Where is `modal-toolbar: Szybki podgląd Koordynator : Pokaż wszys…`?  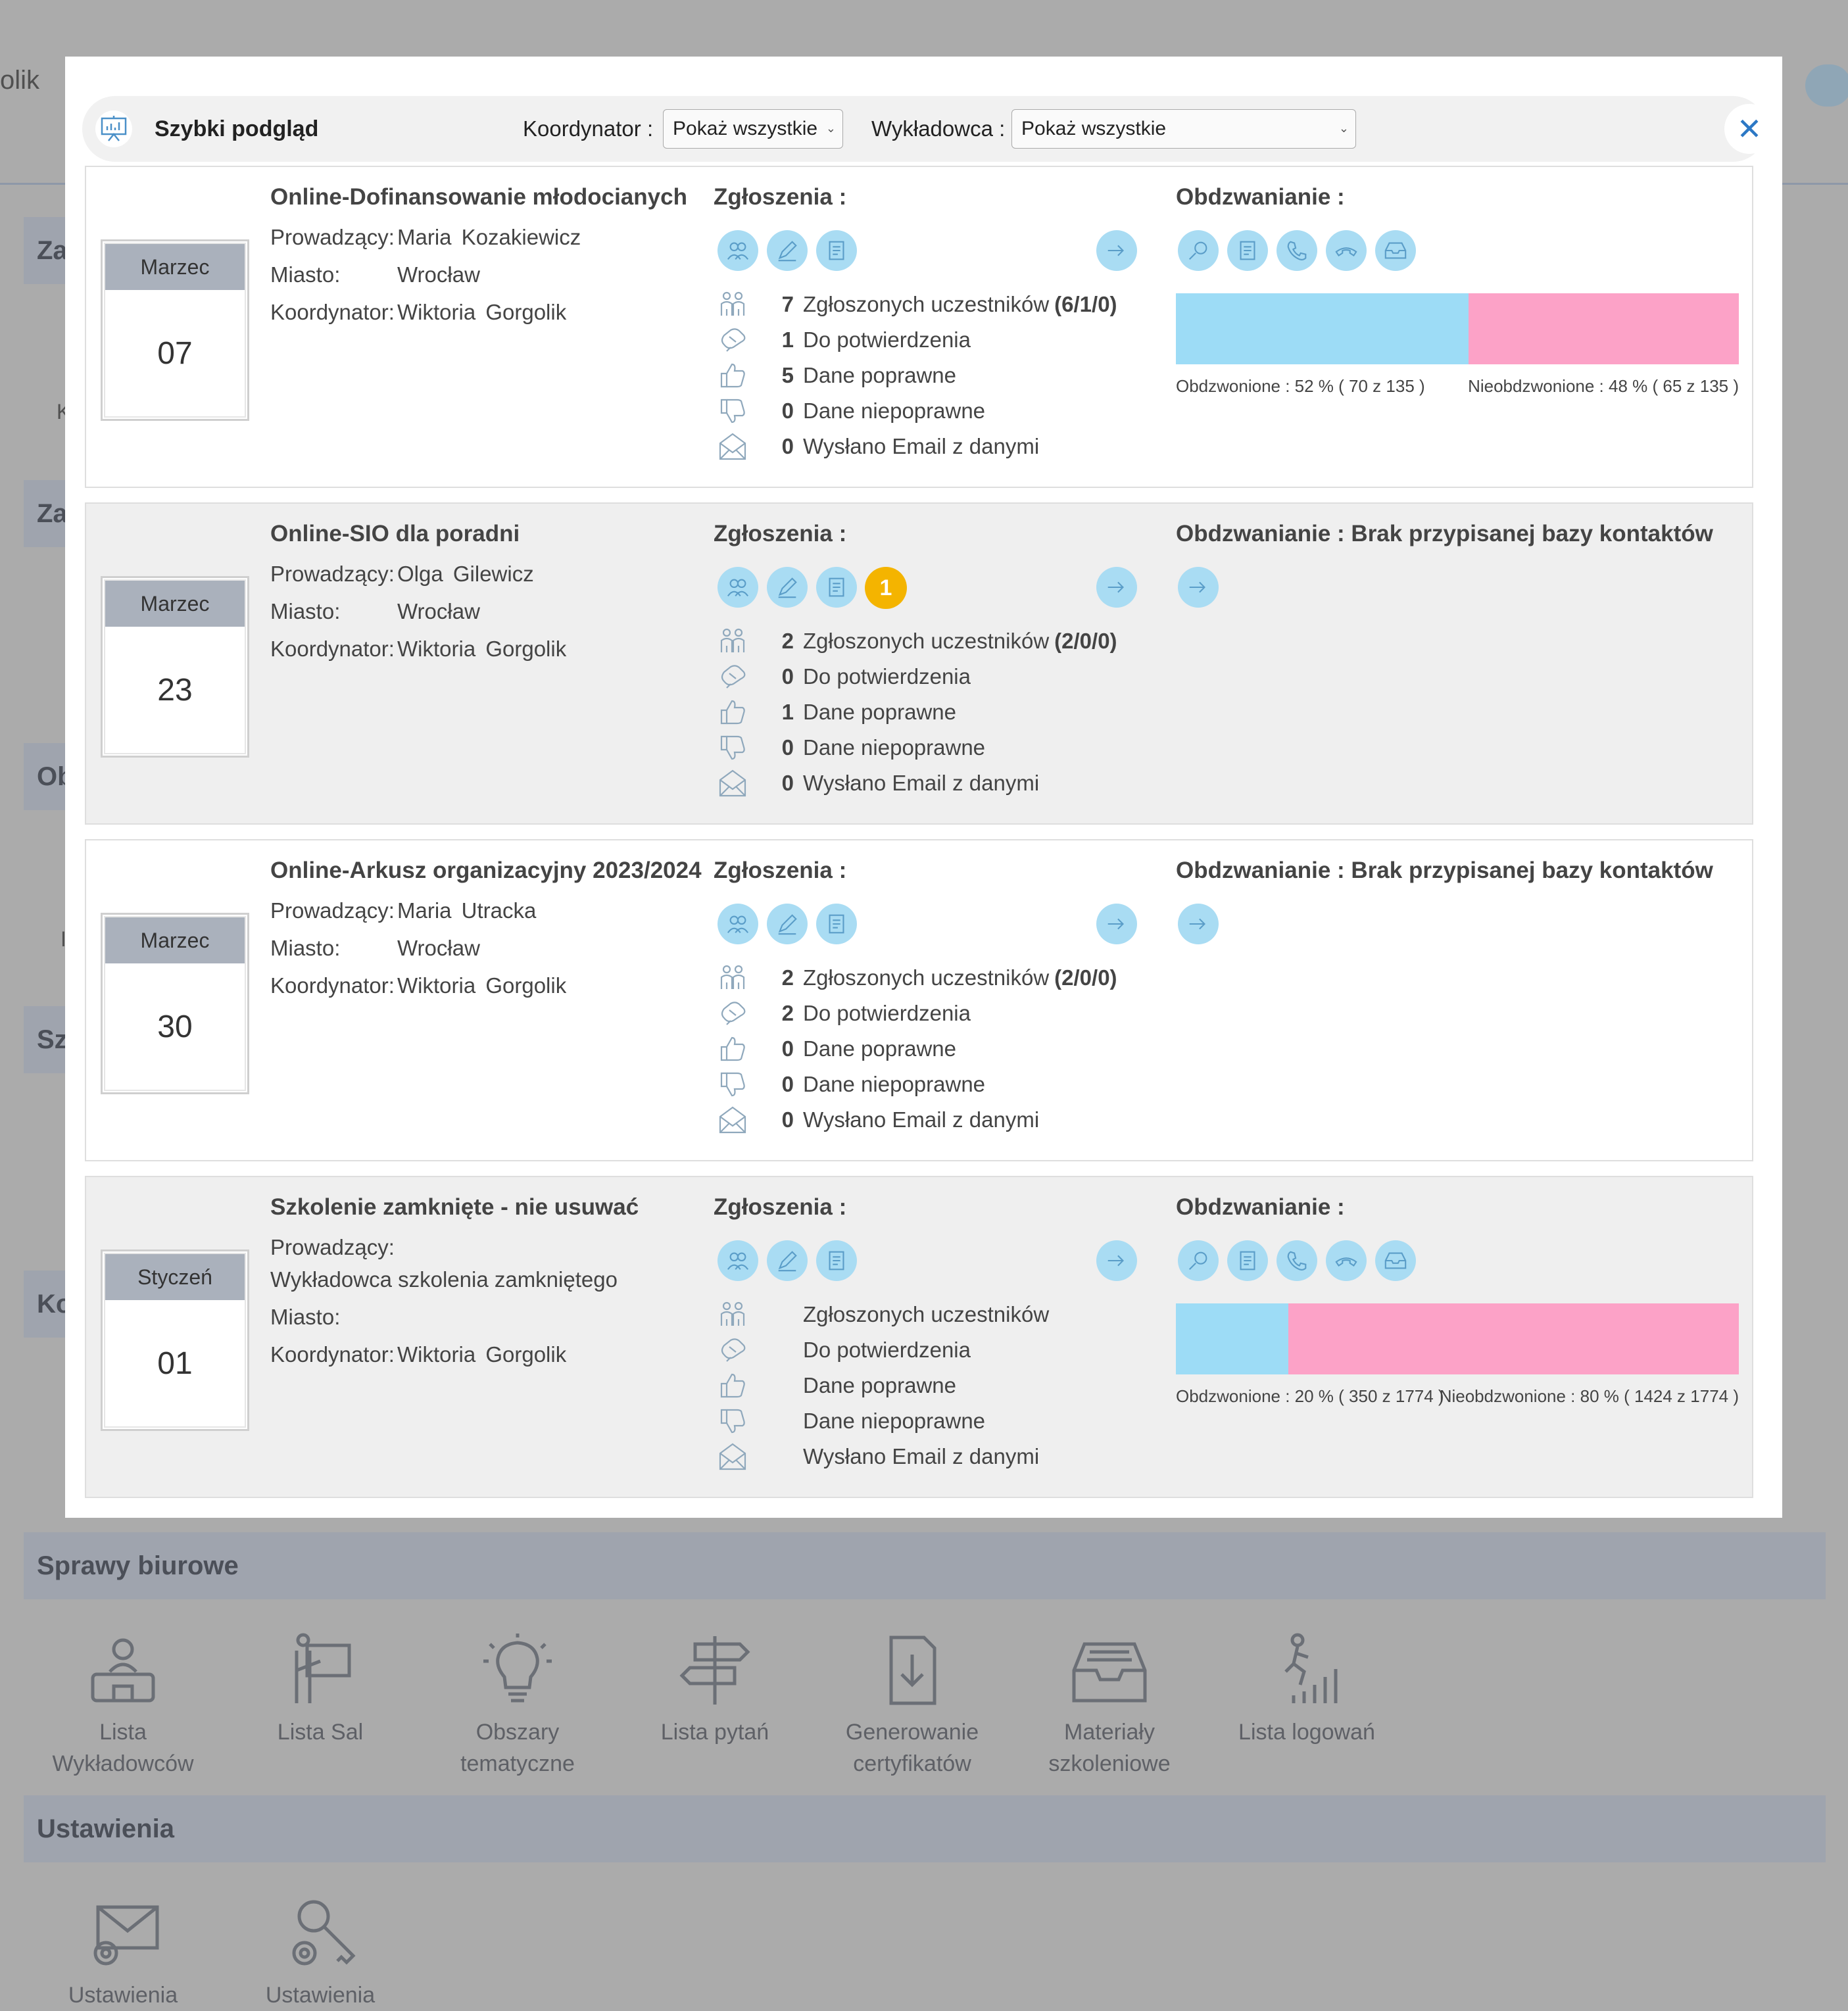
modal-toolbar: Szybki podgląd Koordynator : Pokaż wszys… is located at coordinates (928, 129).